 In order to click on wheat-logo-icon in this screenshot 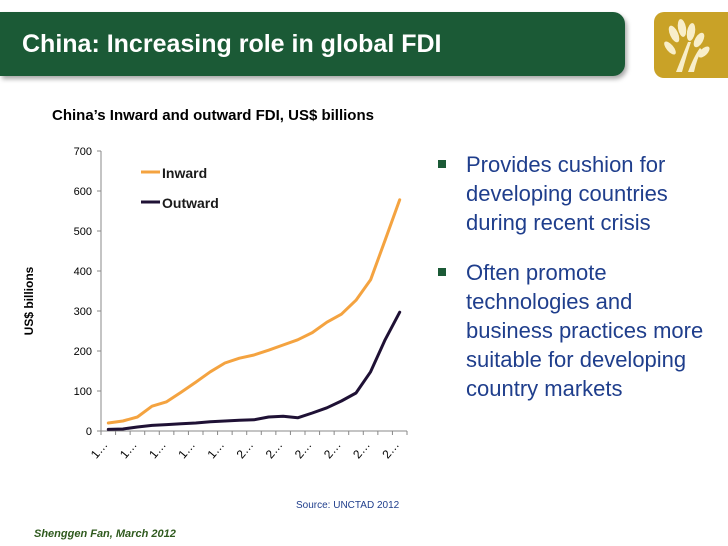, I will do `click(691, 45)`.